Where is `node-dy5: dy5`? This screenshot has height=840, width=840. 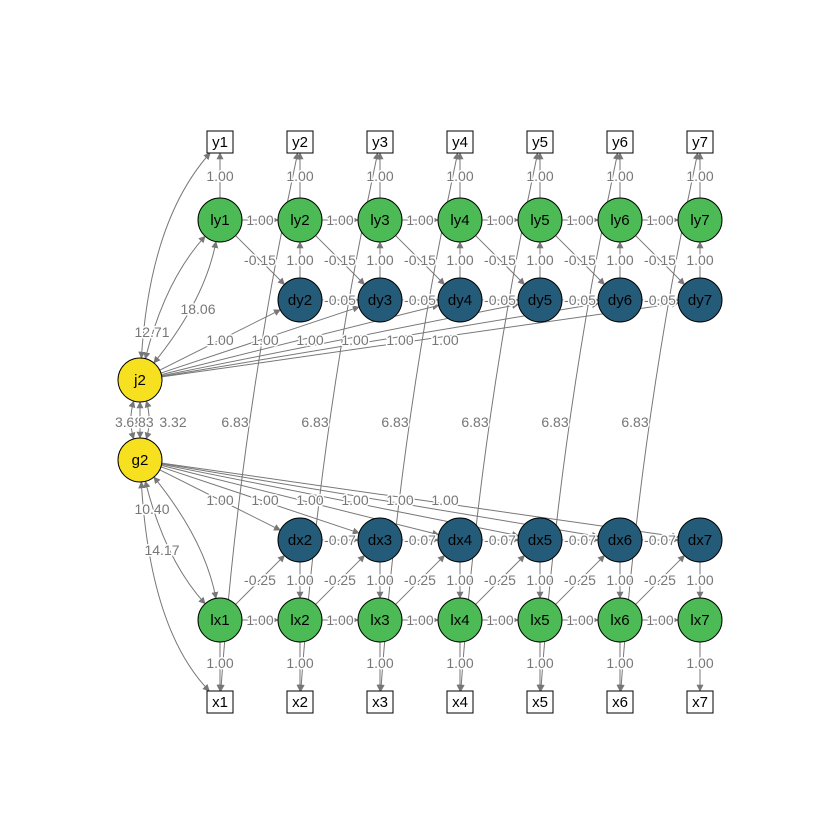 node-dy5: dy5 is located at coordinates (540, 300).